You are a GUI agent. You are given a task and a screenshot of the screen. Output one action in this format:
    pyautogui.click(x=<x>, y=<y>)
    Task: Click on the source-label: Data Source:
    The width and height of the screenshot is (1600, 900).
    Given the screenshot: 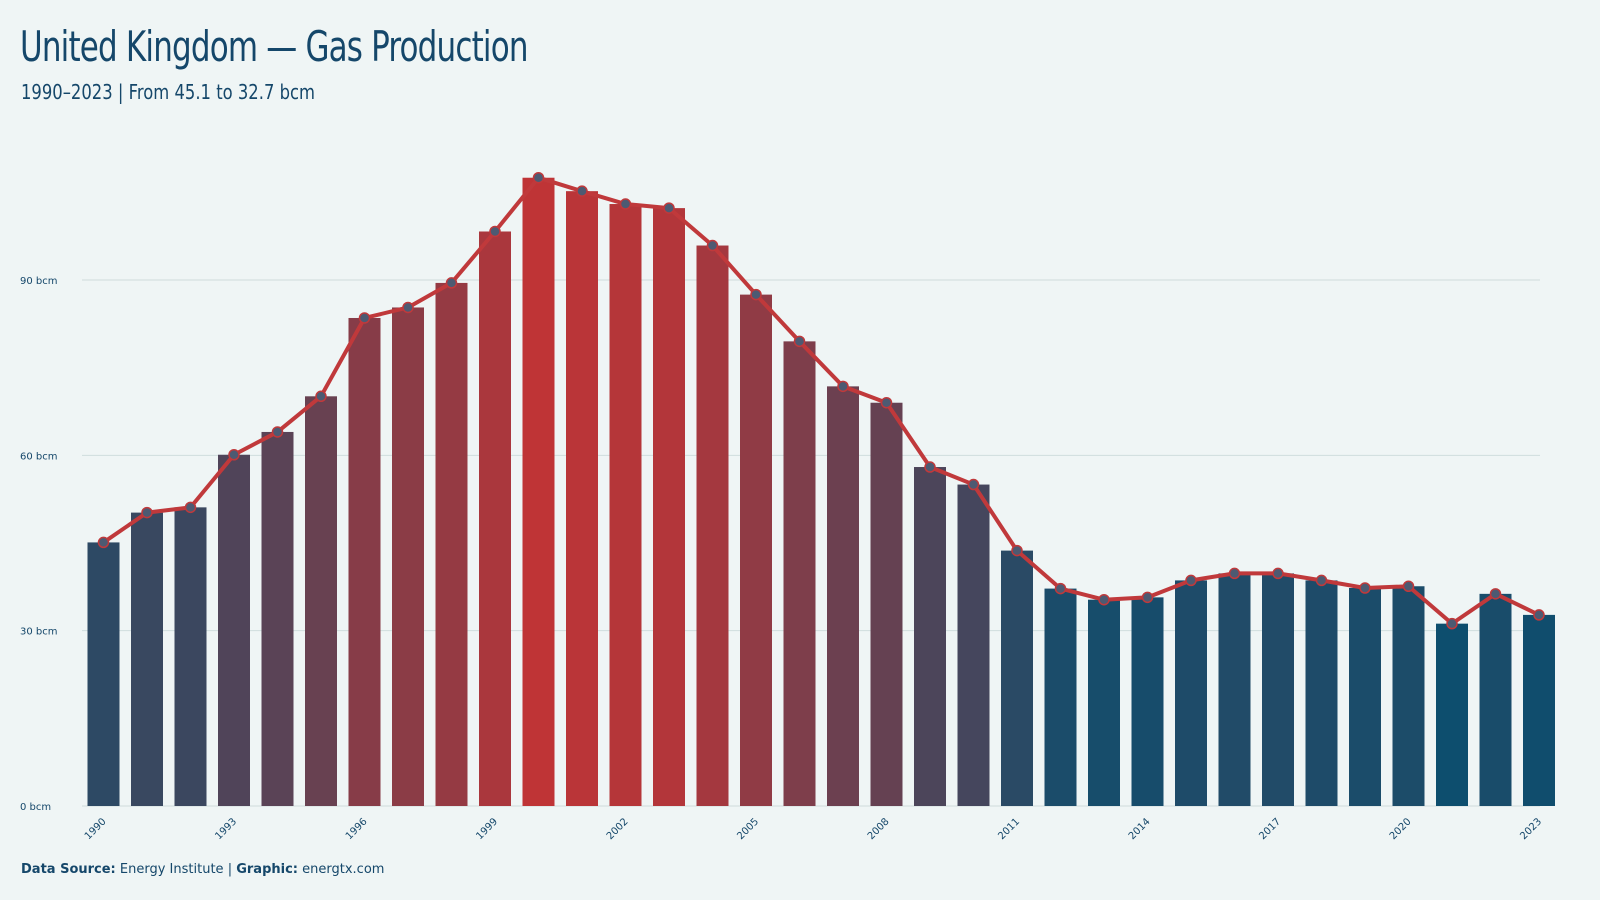 What is the action you would take?
    pyautogui.click(x=68, y=869)
    